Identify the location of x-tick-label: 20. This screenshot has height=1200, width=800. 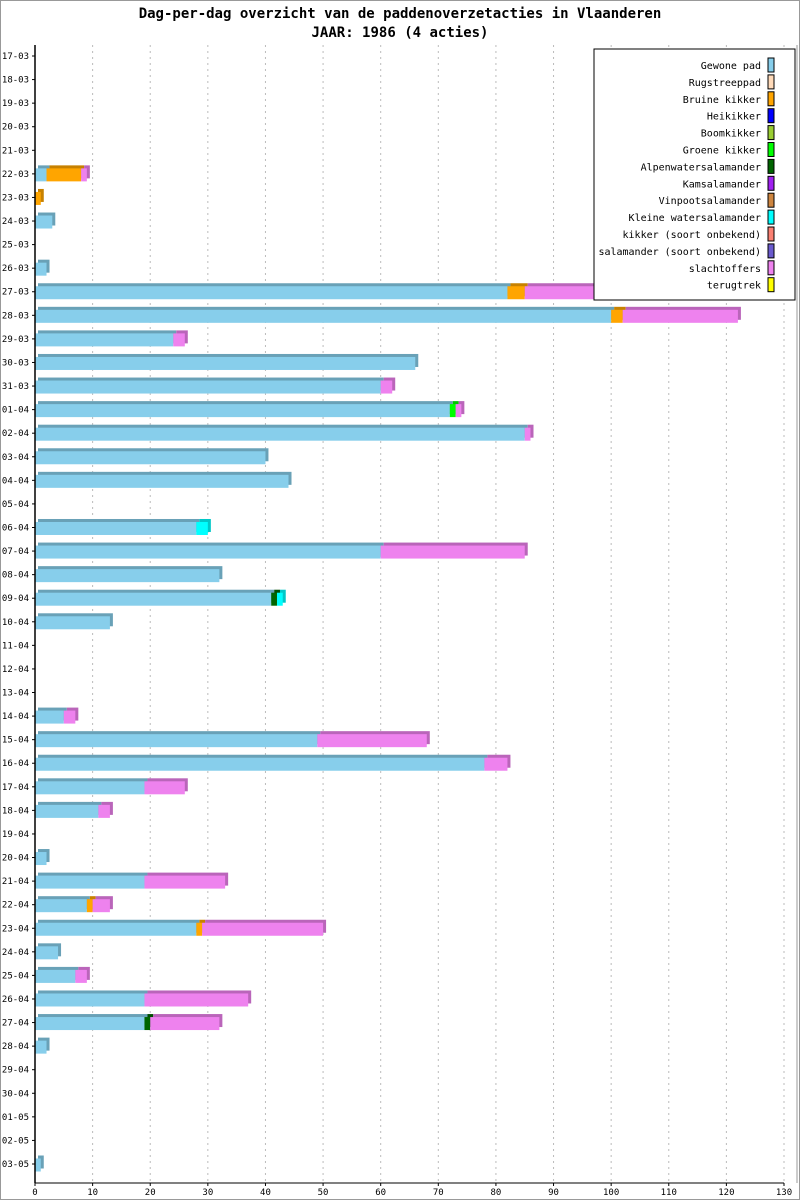
(150, 1193).